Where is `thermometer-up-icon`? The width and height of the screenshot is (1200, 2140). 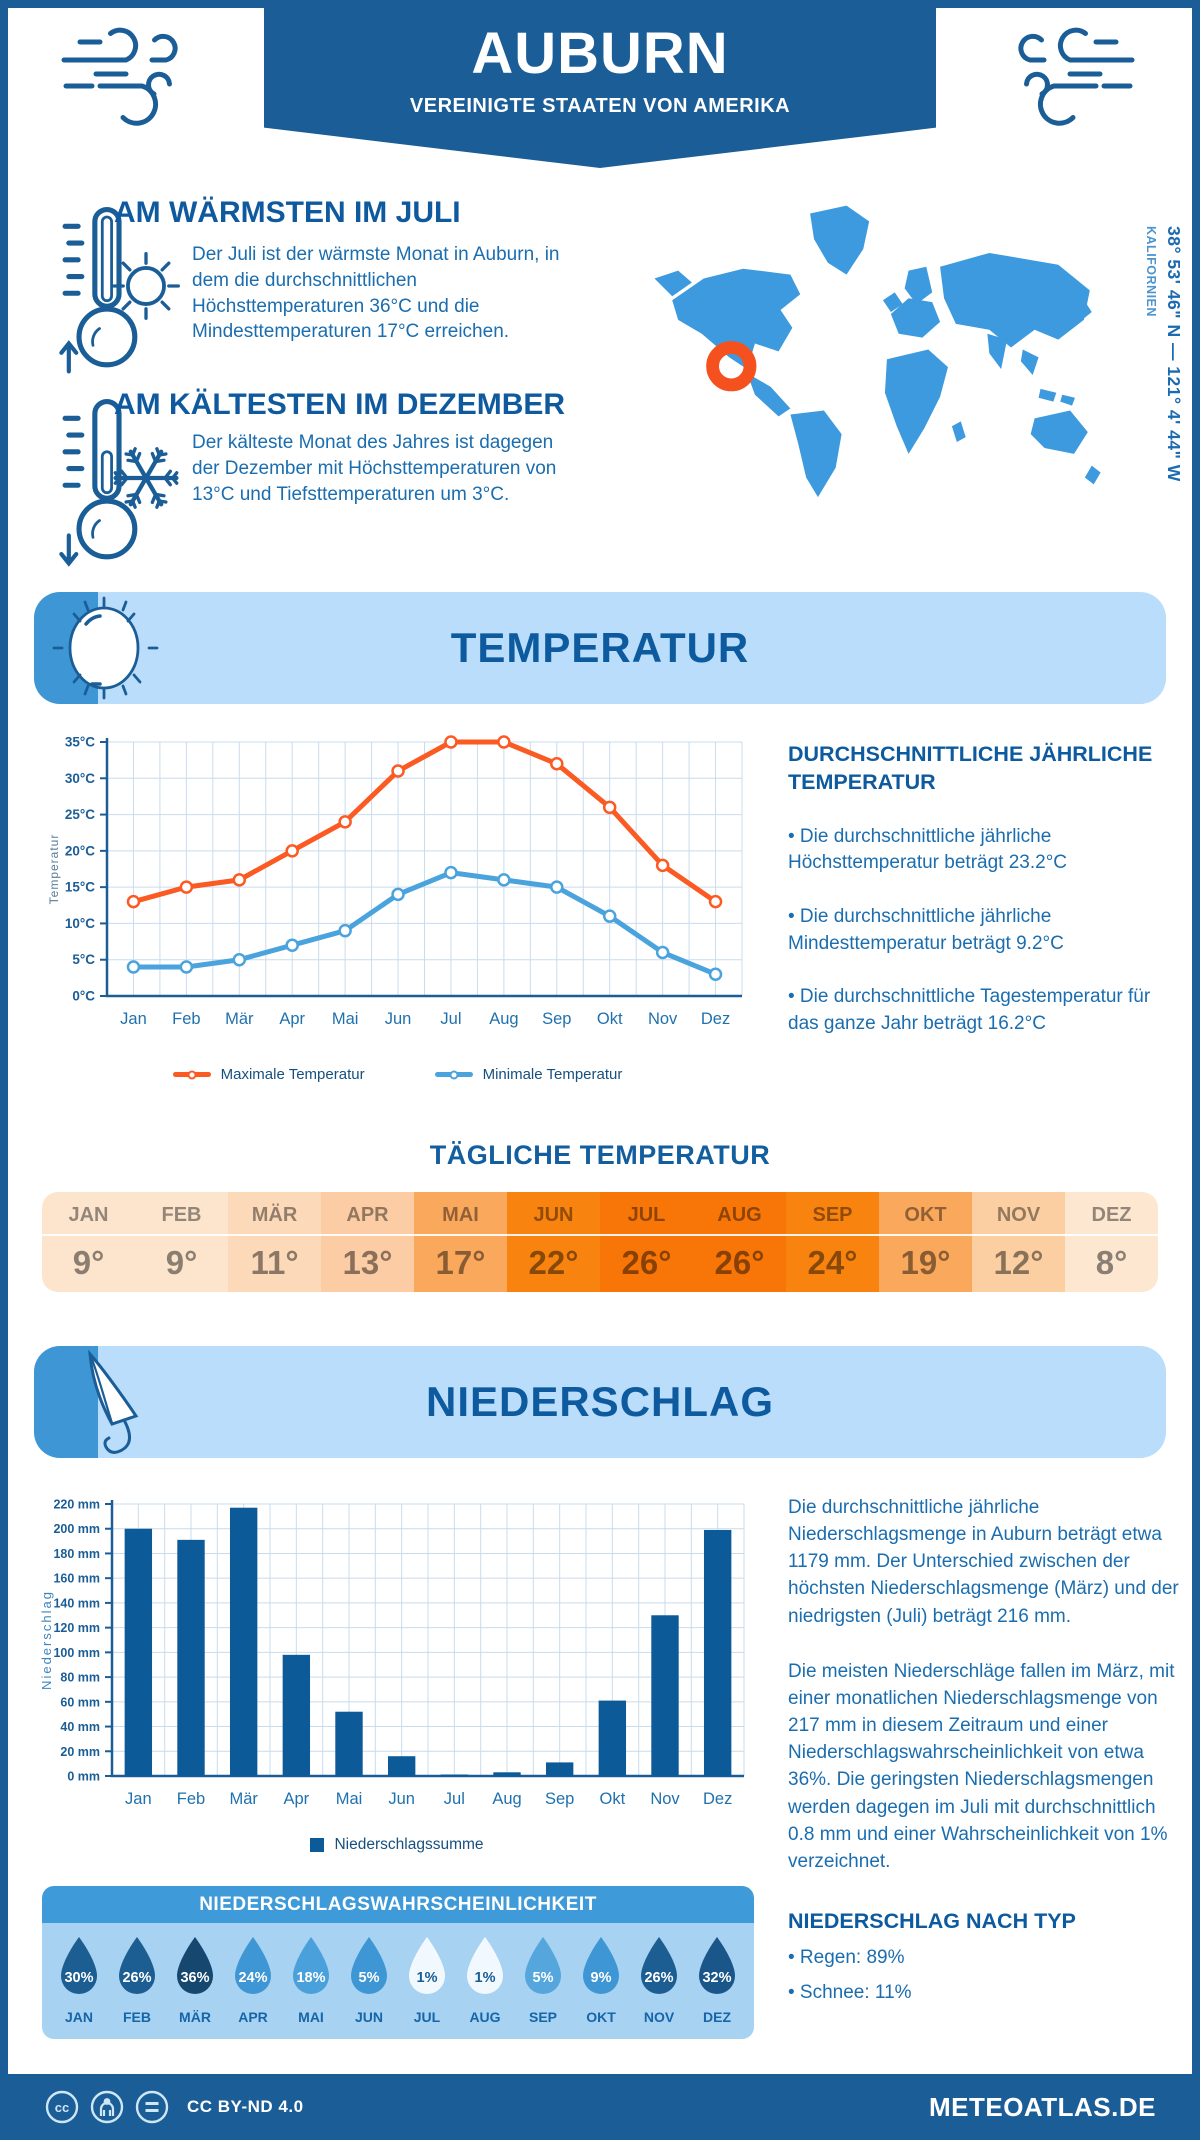
thermometer-up-icon is located at coordinates (98, 290).